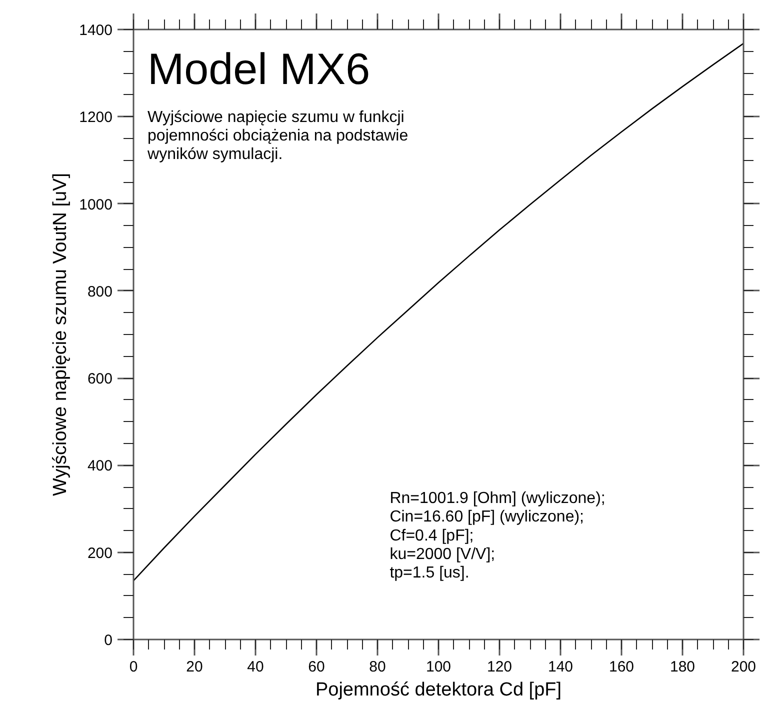 The image size is (760, 717). I want to click on annotation: ku=2000 [V/V];, so click(443, 554).